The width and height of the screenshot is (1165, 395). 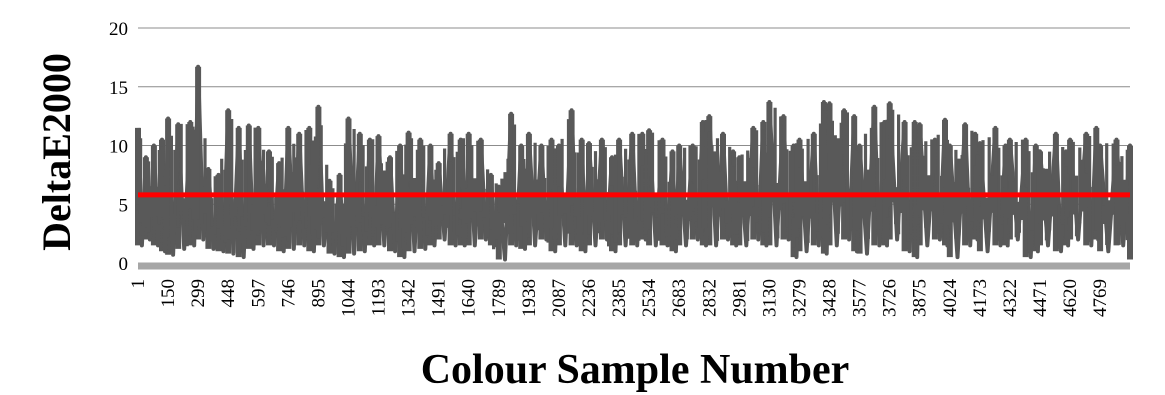 What do you see at coordinates (379, 297) in the screenshot?
I see `x-tick-label-8: 1193` at bounding box center [379, 297].